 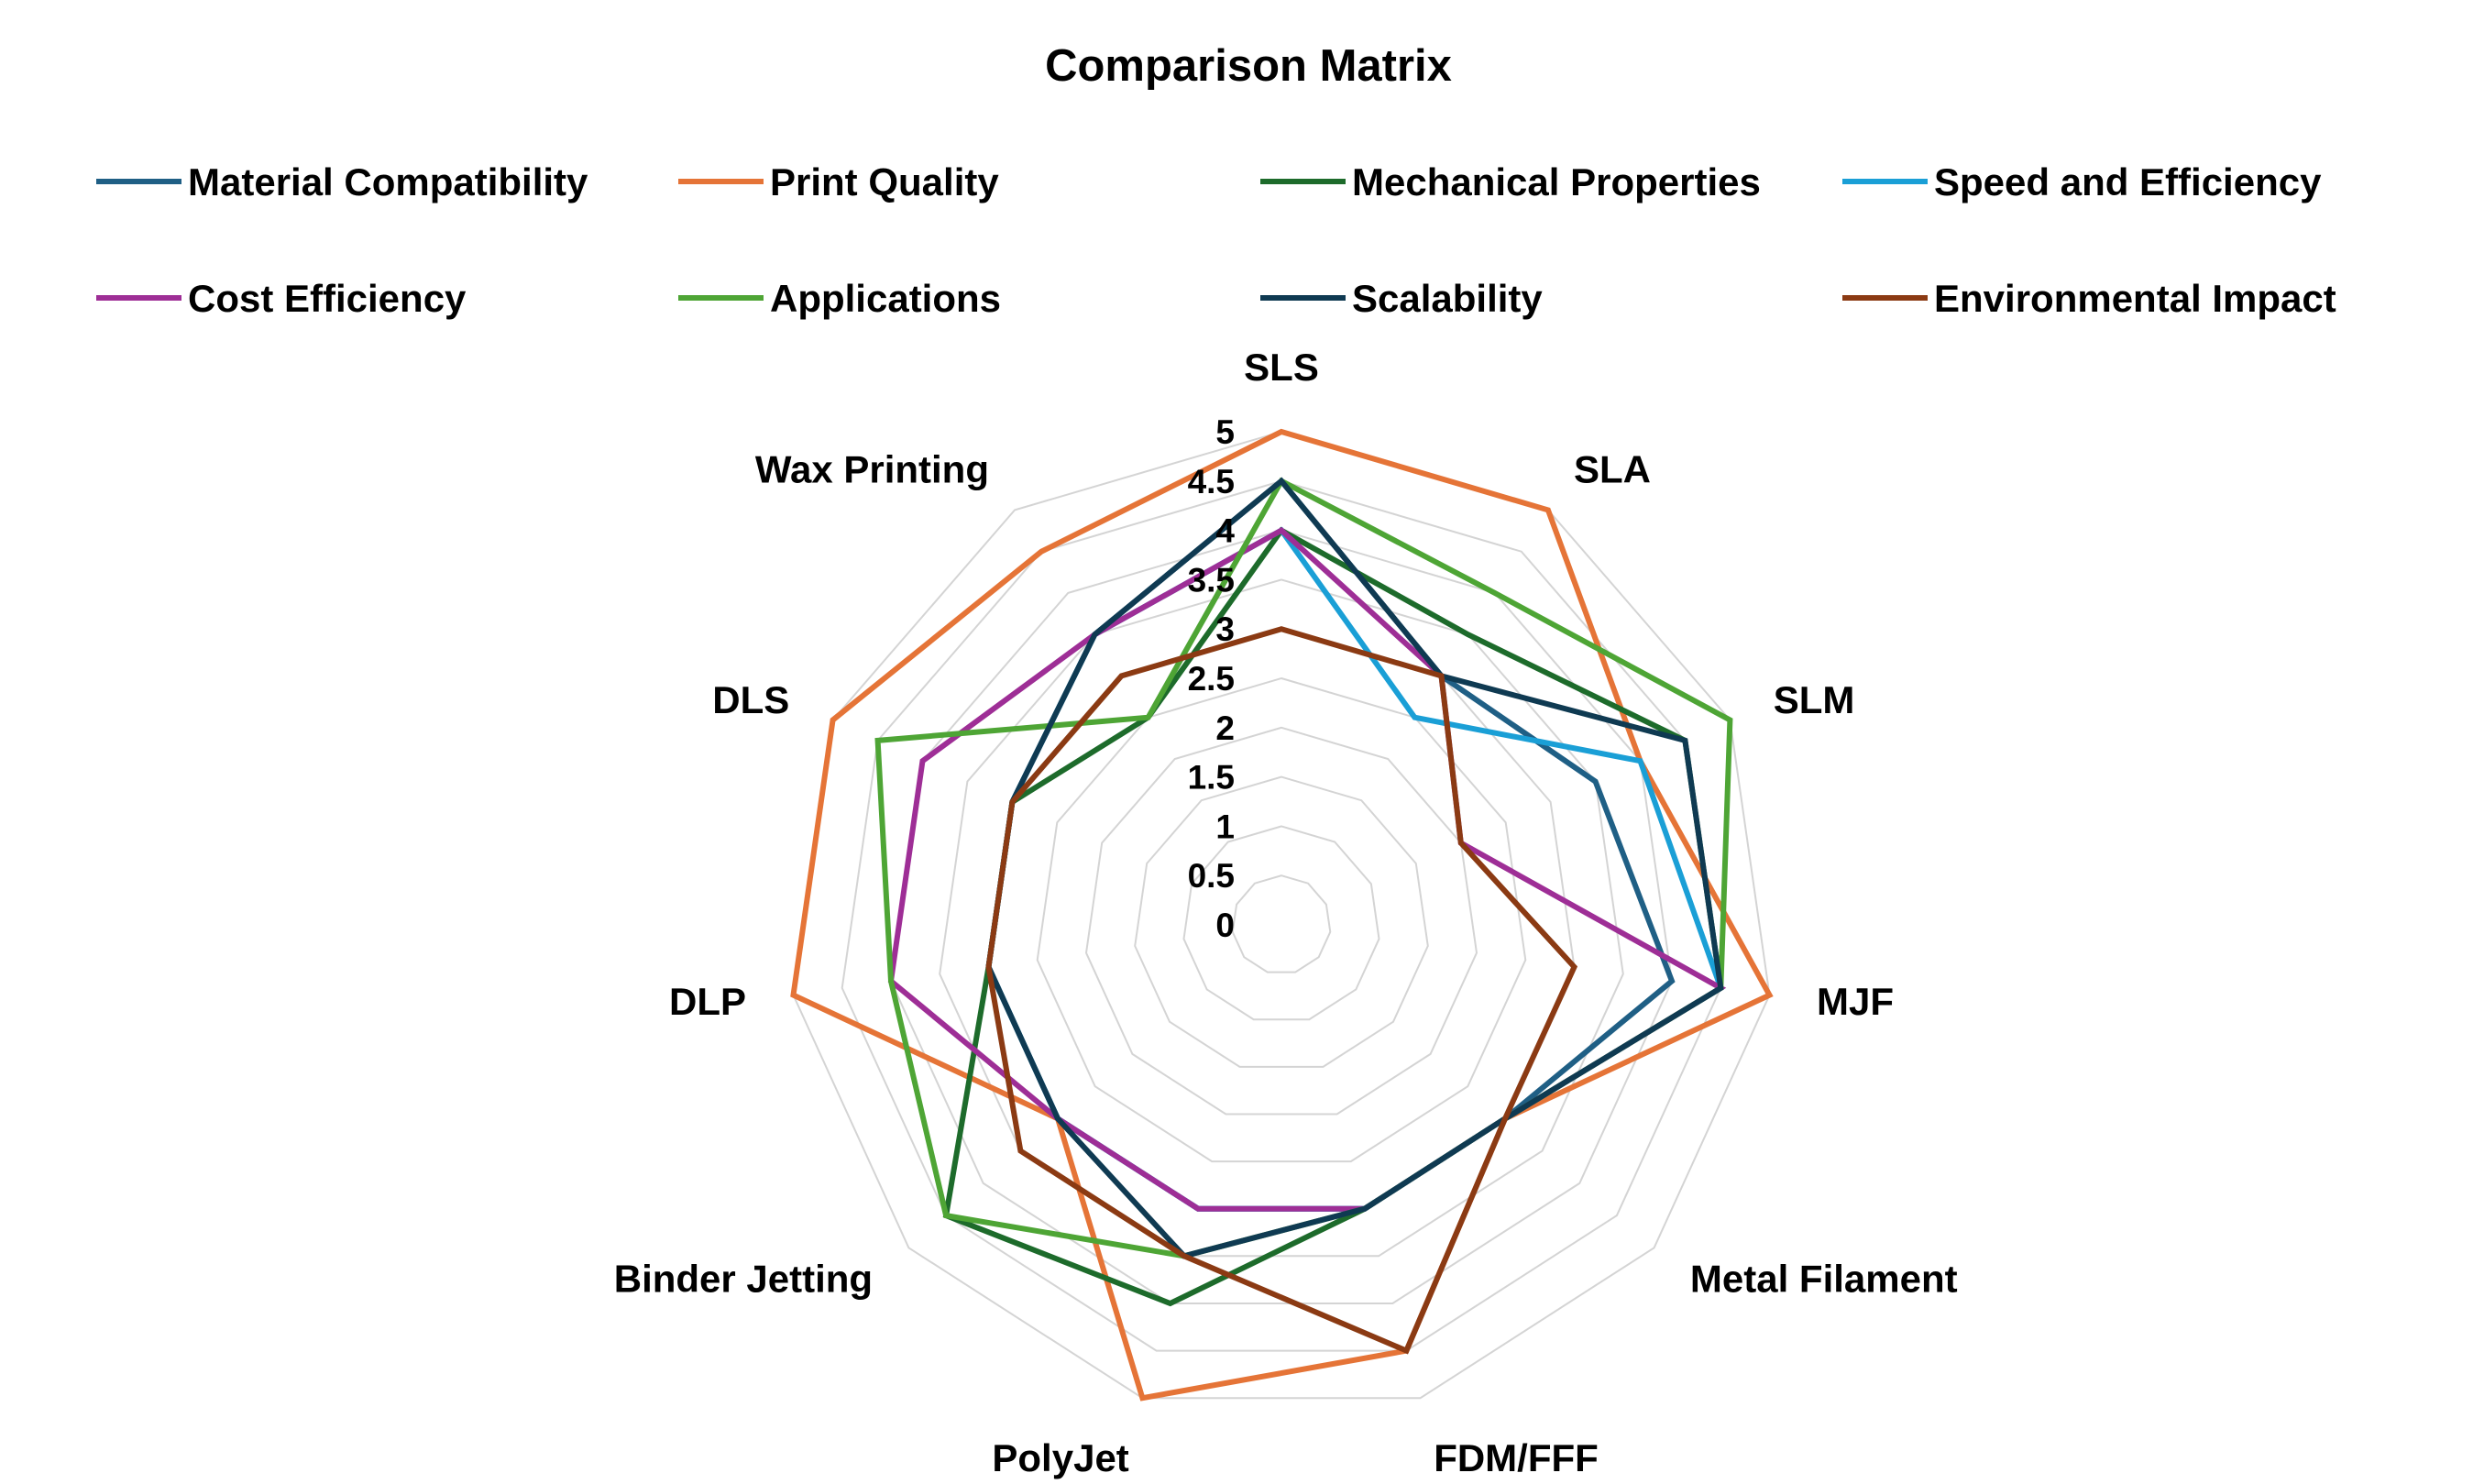 I want to click on tick-label: 5, so click(x=1225, y=432).